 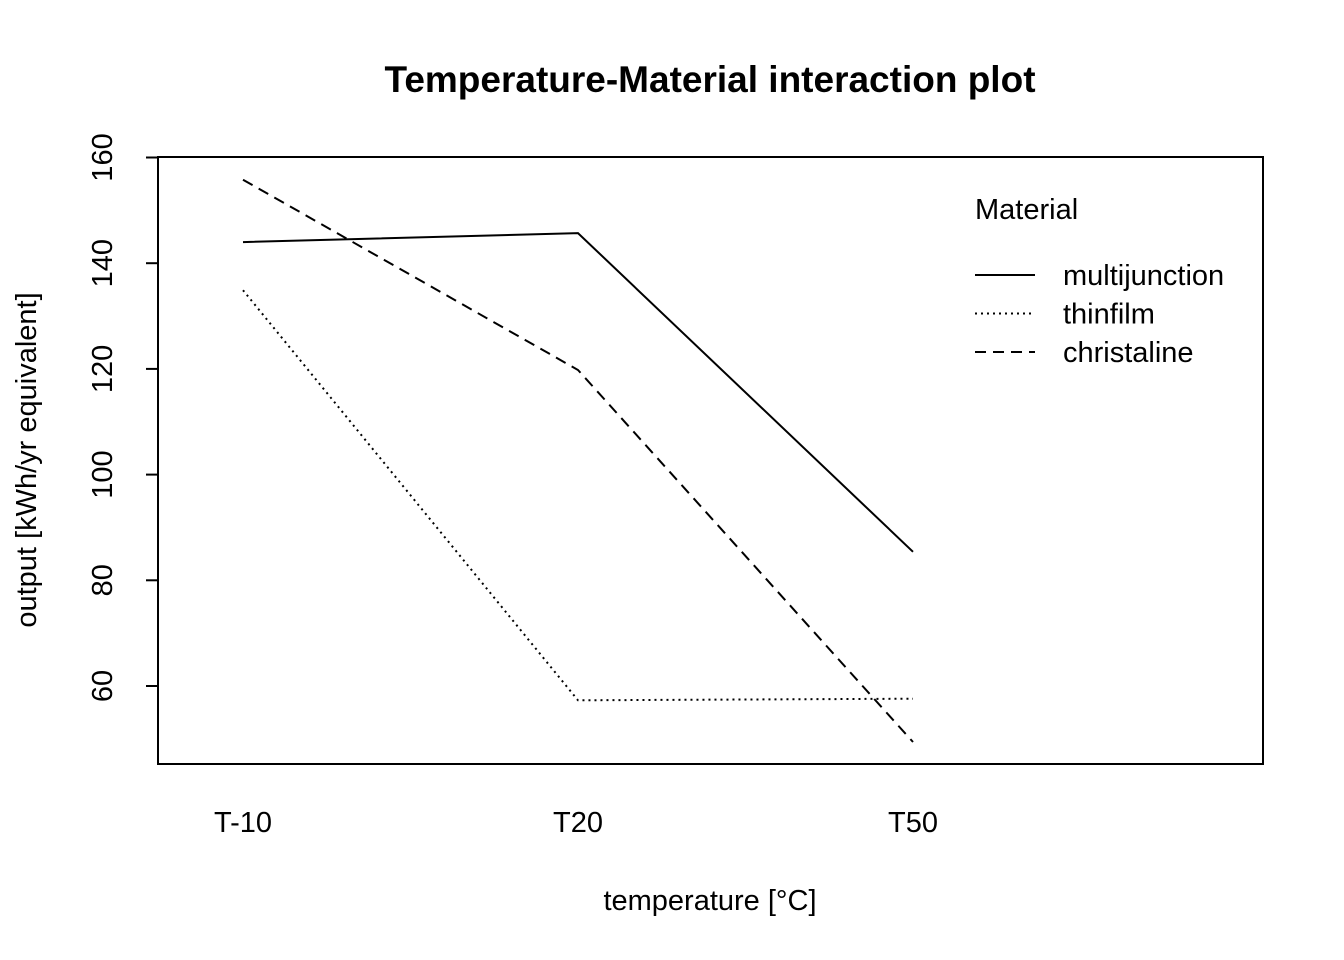 I want to click on x-axis: T-10 T20 T50, so click(x=576, y=823).